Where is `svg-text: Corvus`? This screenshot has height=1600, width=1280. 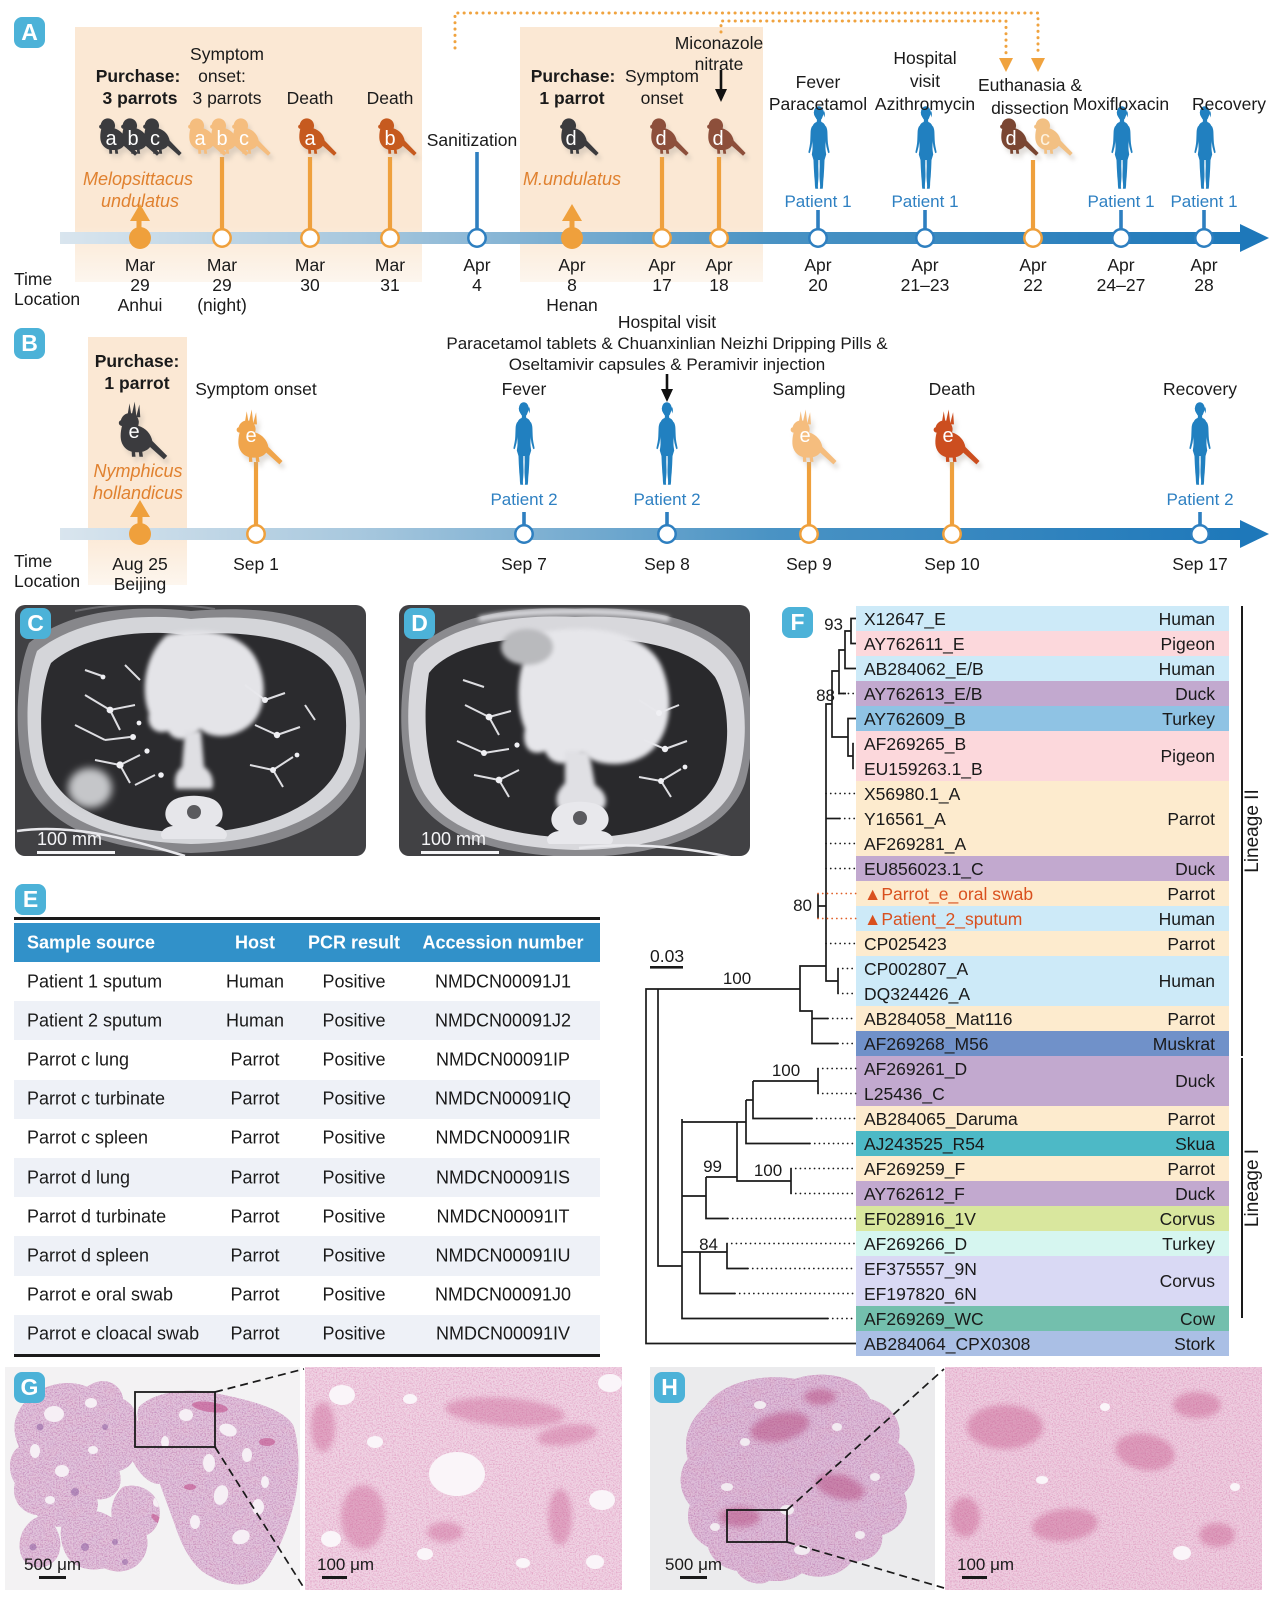 svg-text: Corvus is located at coordinates (1188, 1281).